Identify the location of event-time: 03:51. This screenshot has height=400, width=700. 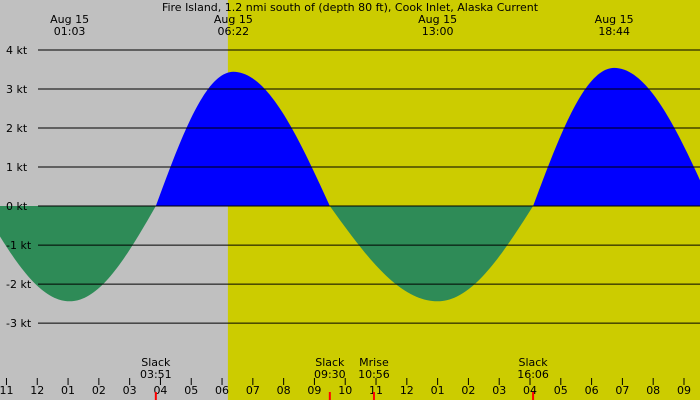
(156, 374).